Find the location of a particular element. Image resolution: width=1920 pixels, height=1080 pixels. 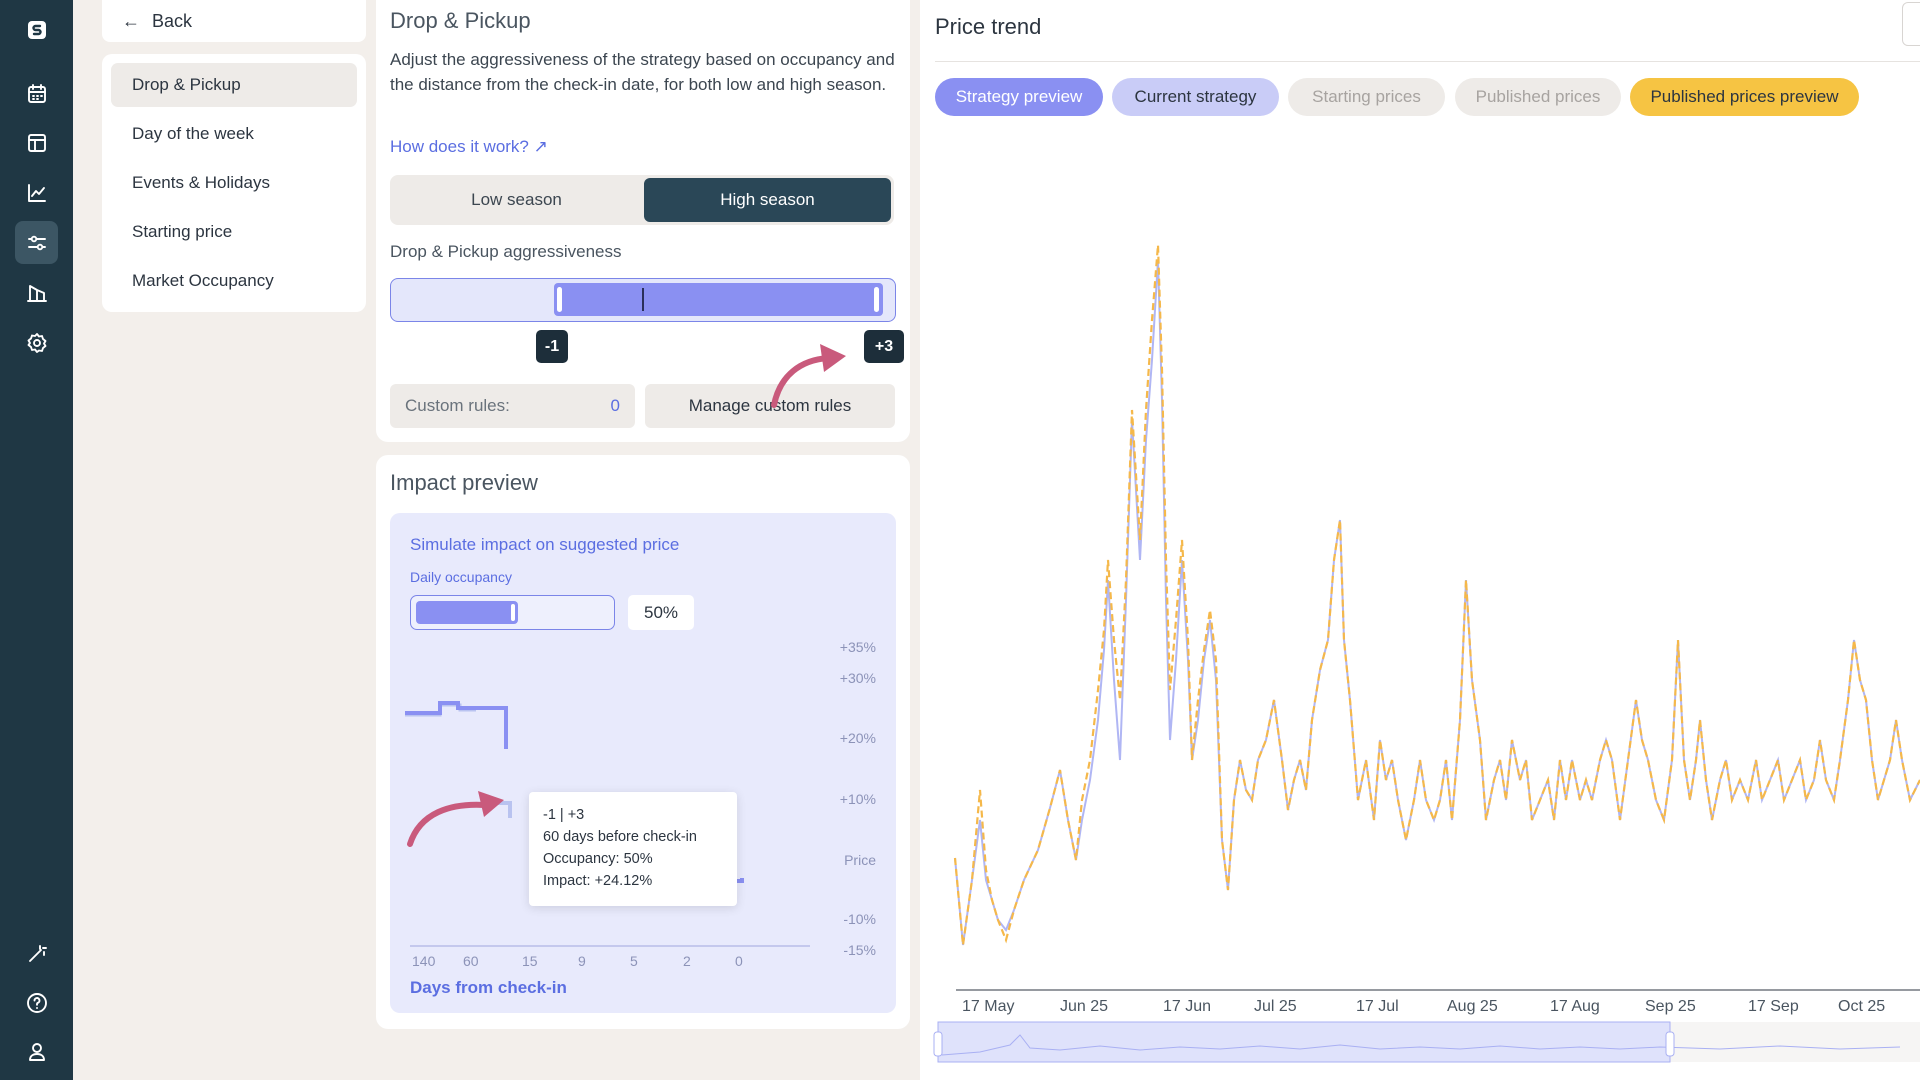

x-tick: Jul 25 is located at coordinates (1275, 1006).